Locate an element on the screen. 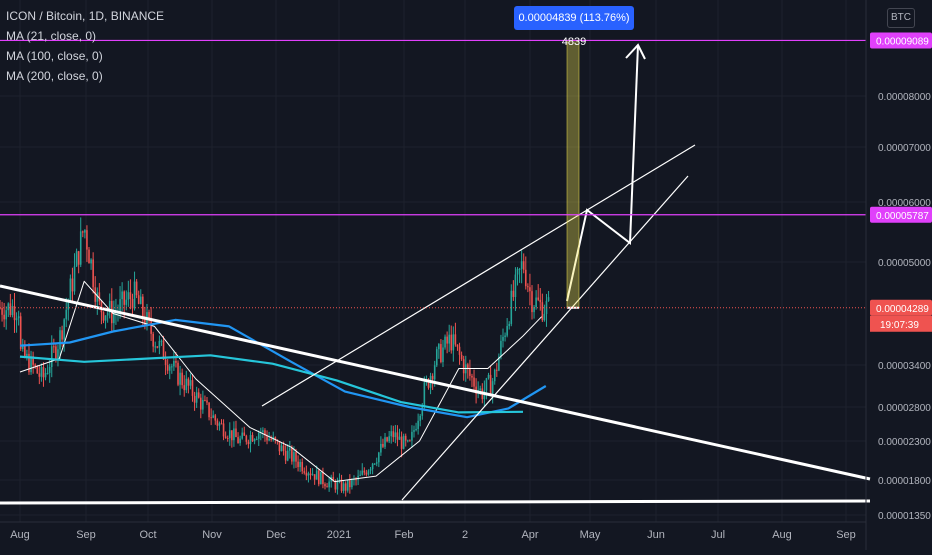 The image size is (932, 555). symbol-title: ICON / Bitcoin, 1D, BINANCE is located at coordinates (85, 16).